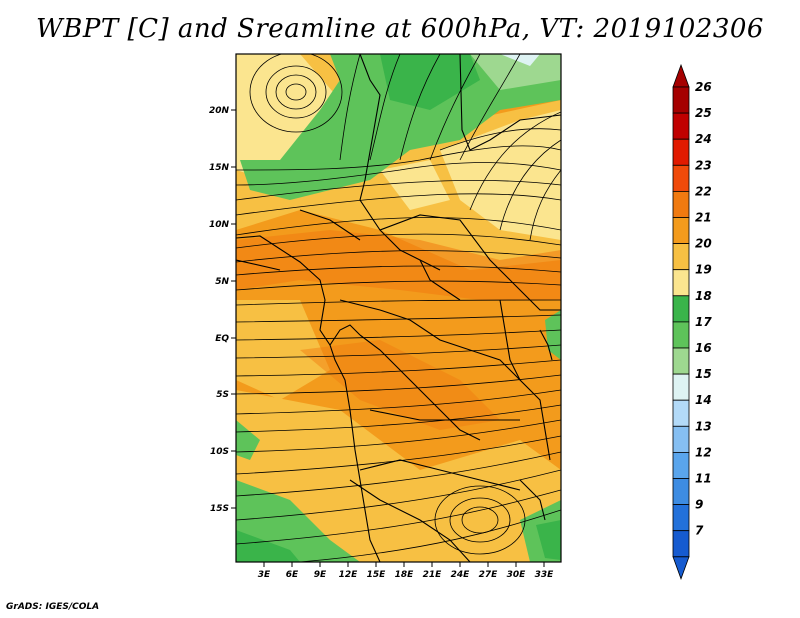 This screenshot has height=618, width=800. What do you see at coordinates (703, 348) in the screenshot?
I see `colorbar-label: 16` at bounding box center [703, 348].